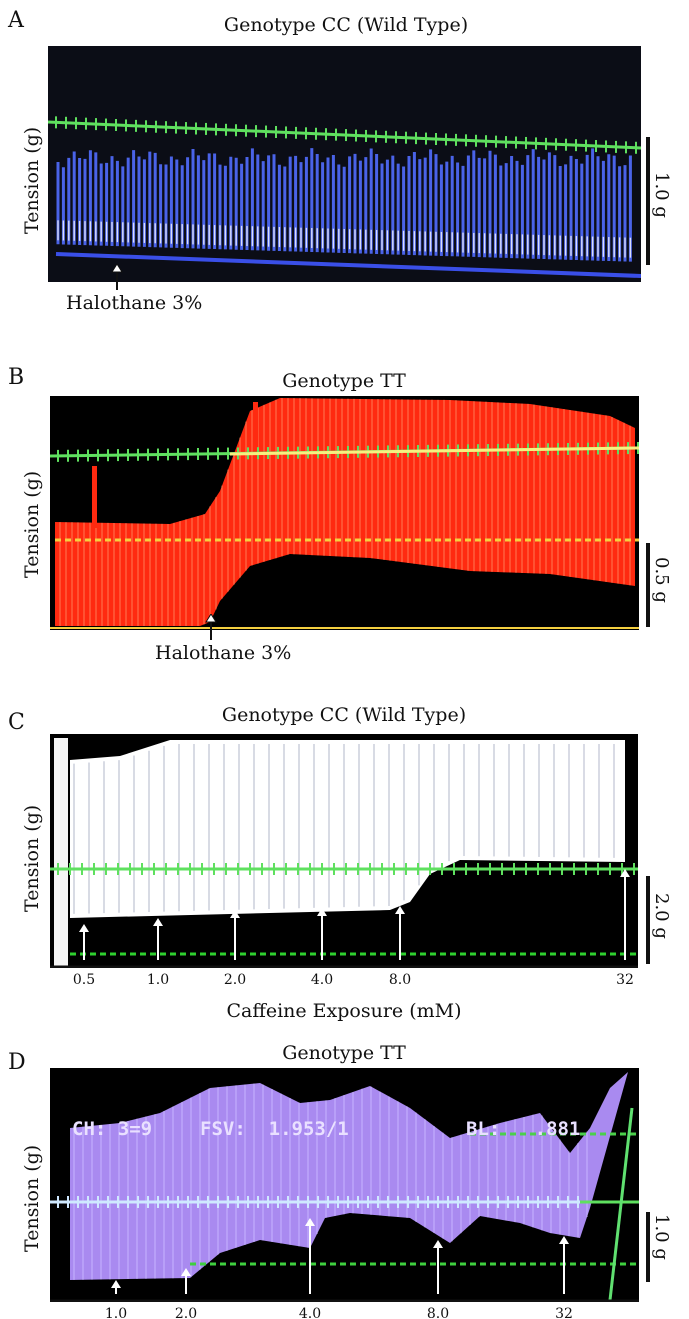 The image size is (689, 1319). Describe the element at coordinates (523, 1129) in the screenshot. I see `panel-d-overlay-bl: BL: .881` at that location.